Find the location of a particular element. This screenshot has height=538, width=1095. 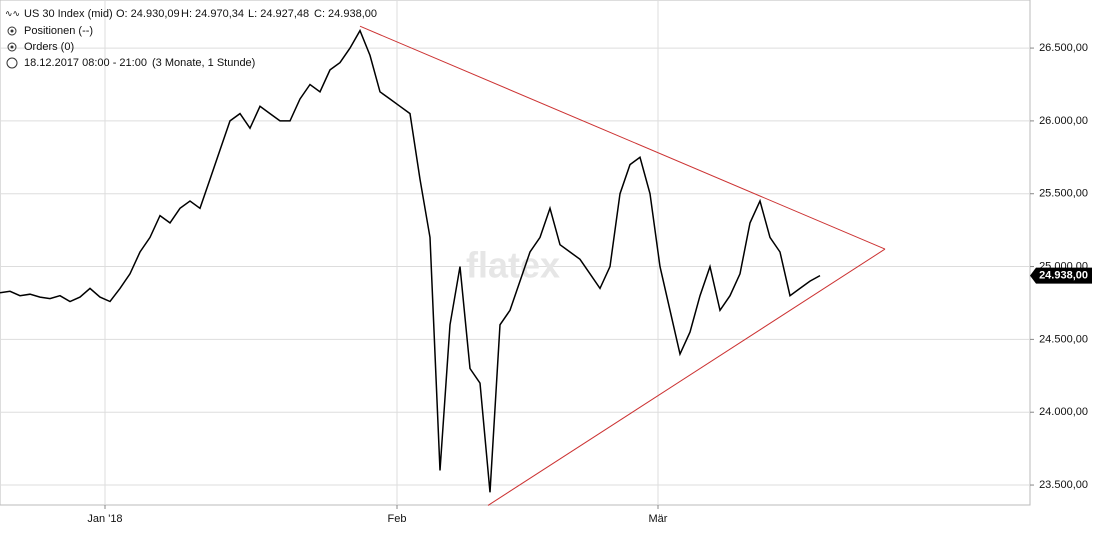

y-tick-label: 24.000,00 is located at coordinates (1063, 412).